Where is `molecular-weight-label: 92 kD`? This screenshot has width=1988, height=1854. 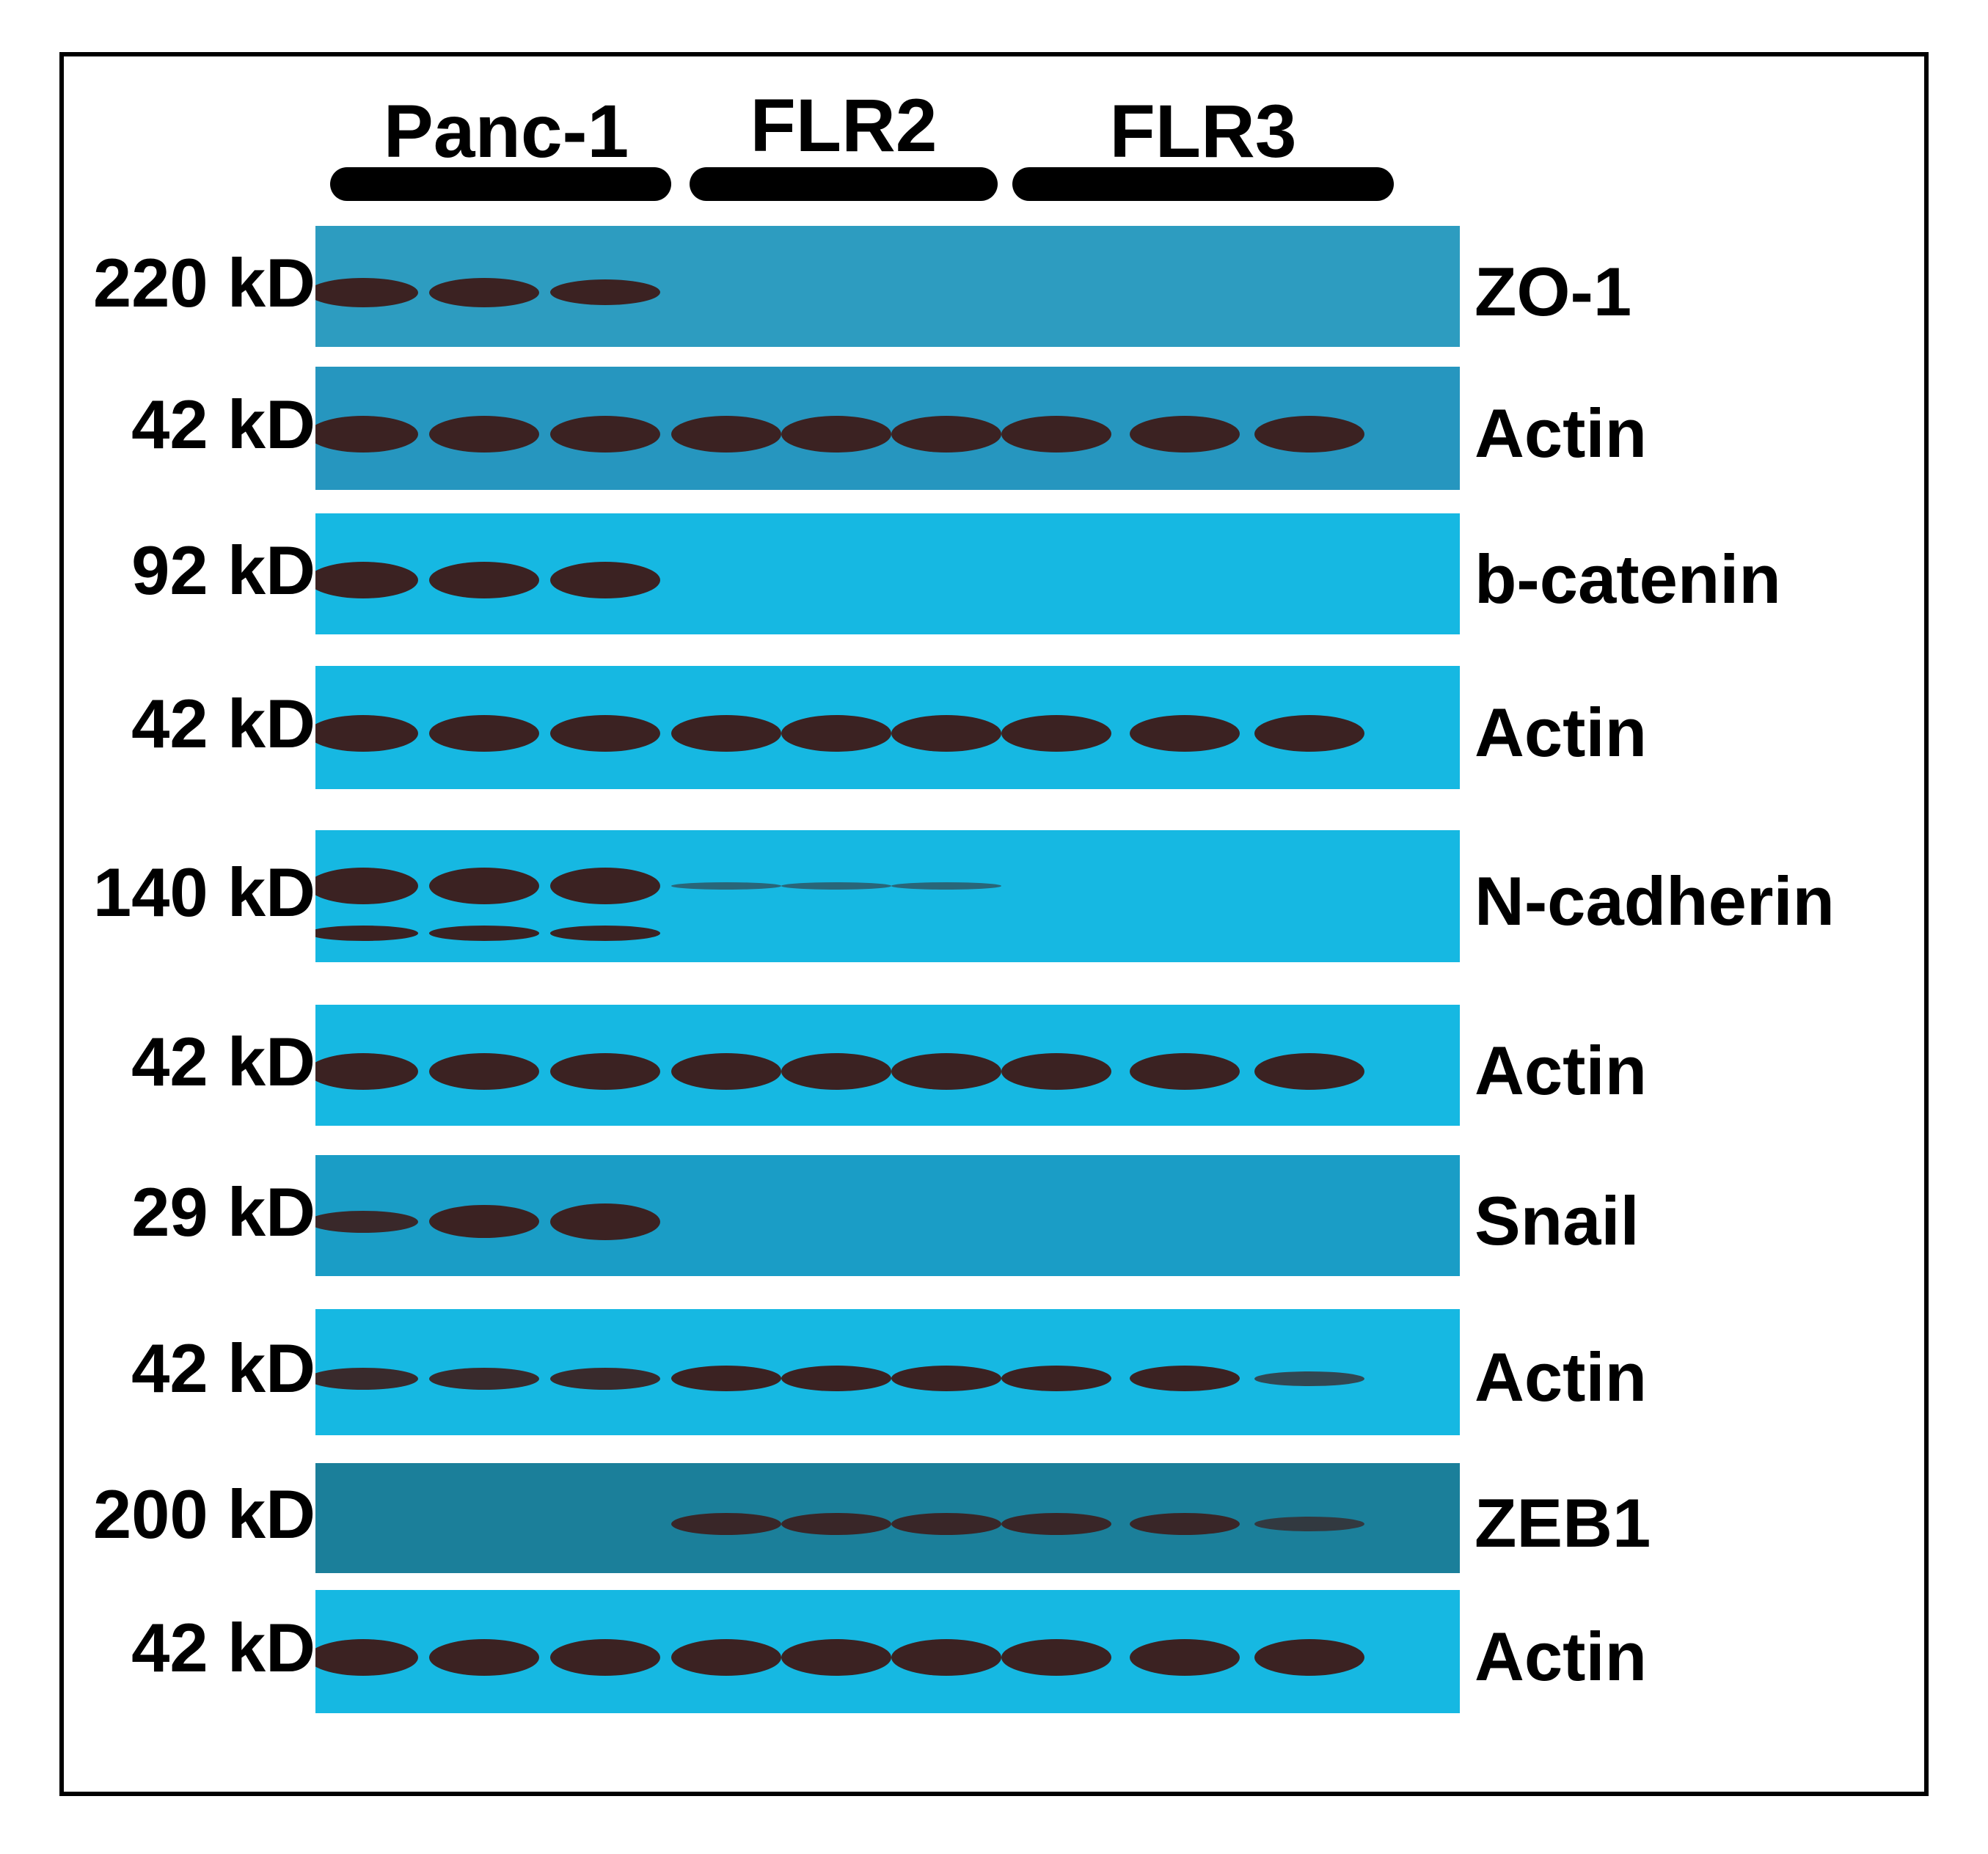
molecular-weight-label: 92 kD is located at coordinates (223, 570).